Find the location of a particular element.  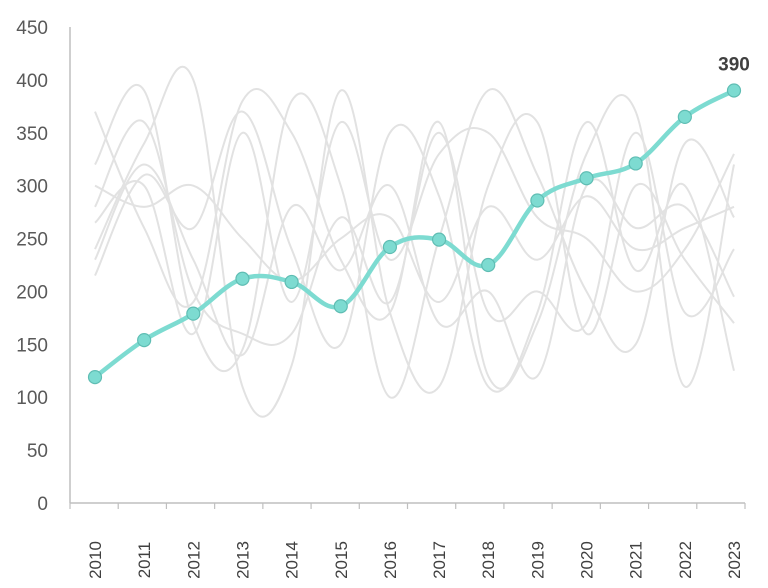

y-tick-label: 350 is located at coordinates (32, 134).